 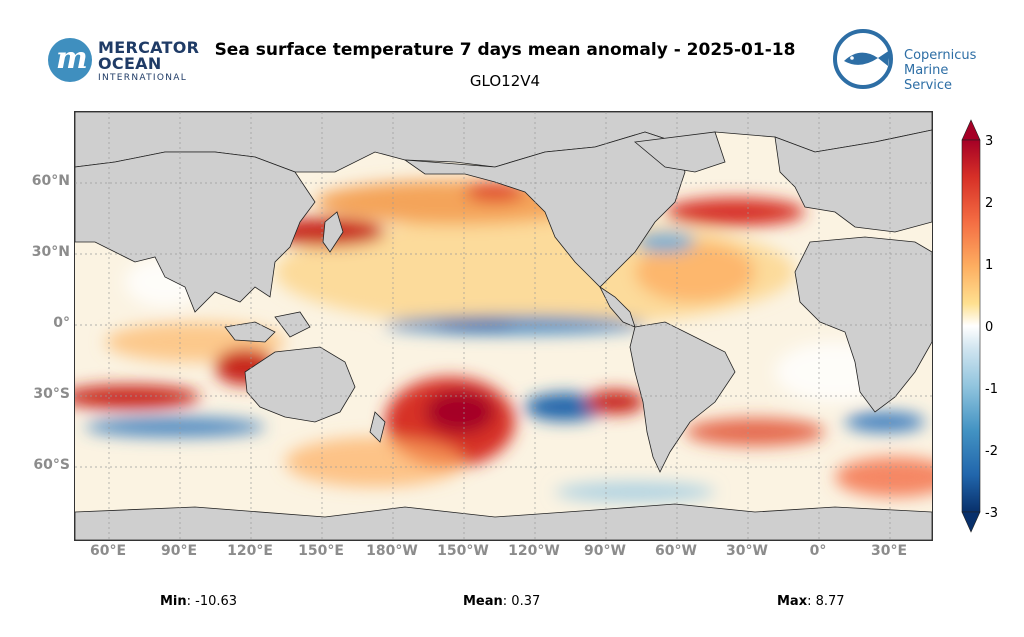 I want to click on colorbar-tick-m3: -3, so click(x=991, y=513).